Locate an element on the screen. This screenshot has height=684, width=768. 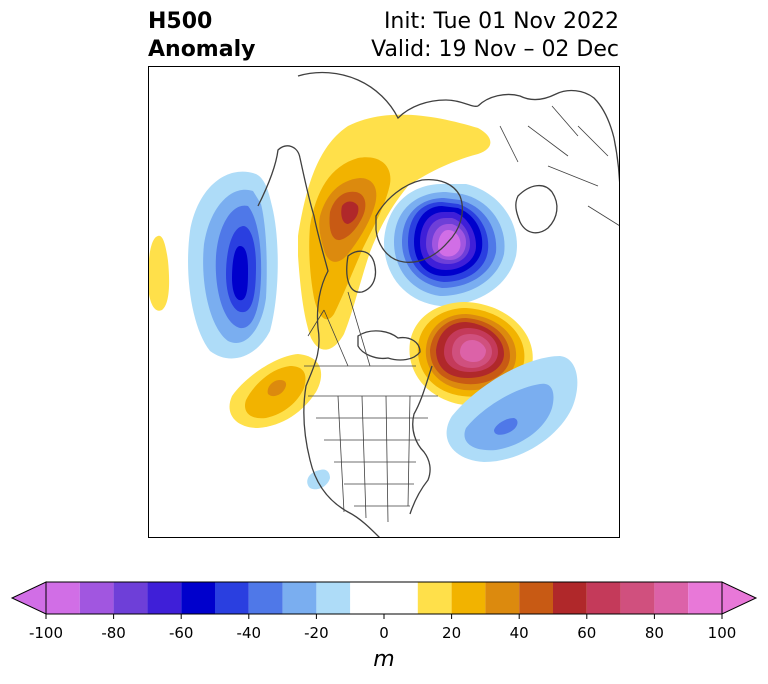
colorbar-tick-label: -100 is located at coordinates (46, 633).